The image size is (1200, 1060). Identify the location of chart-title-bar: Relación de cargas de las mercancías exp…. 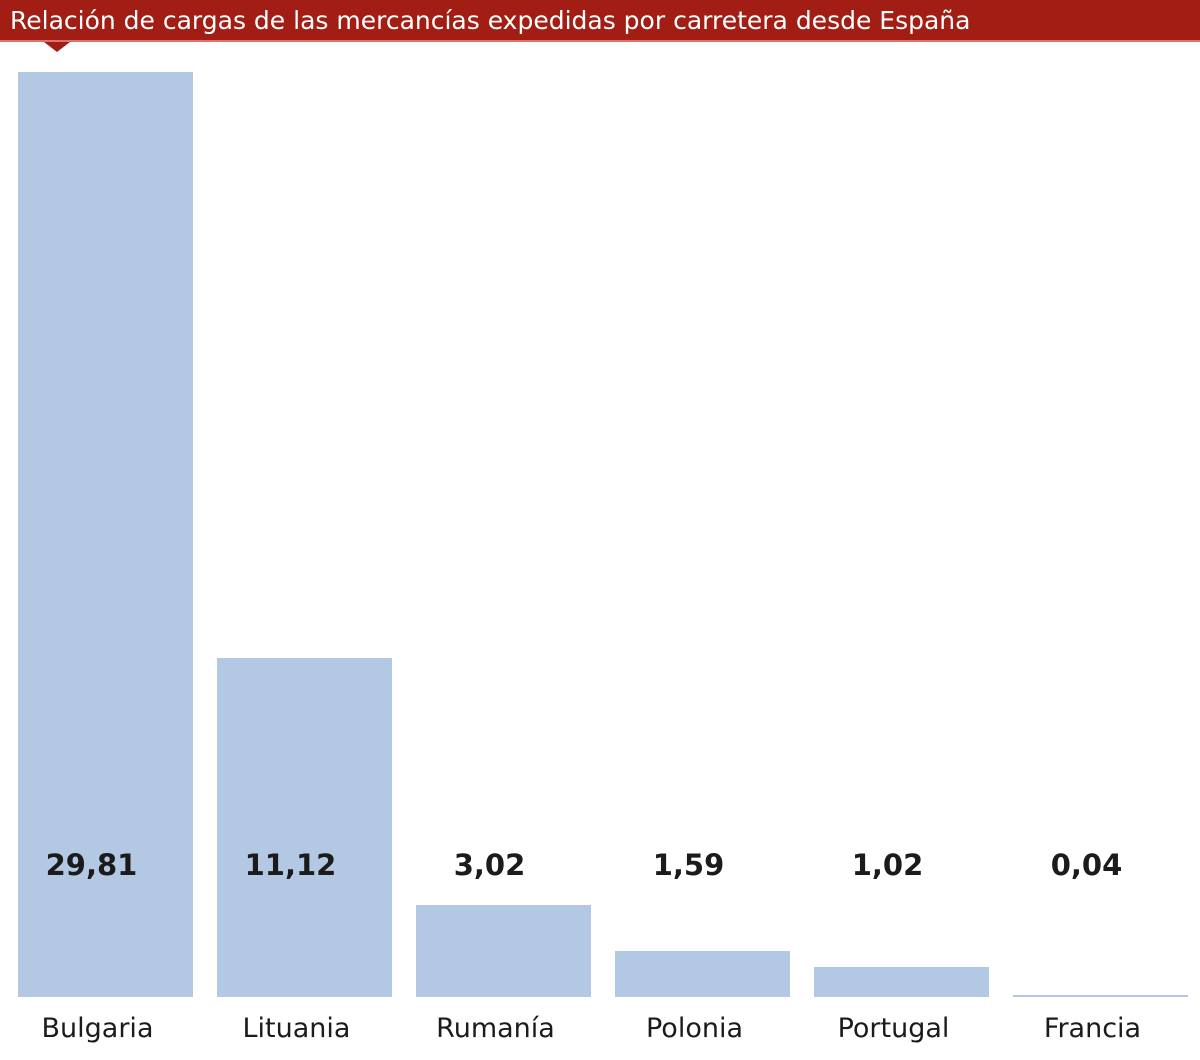
(600, 21).